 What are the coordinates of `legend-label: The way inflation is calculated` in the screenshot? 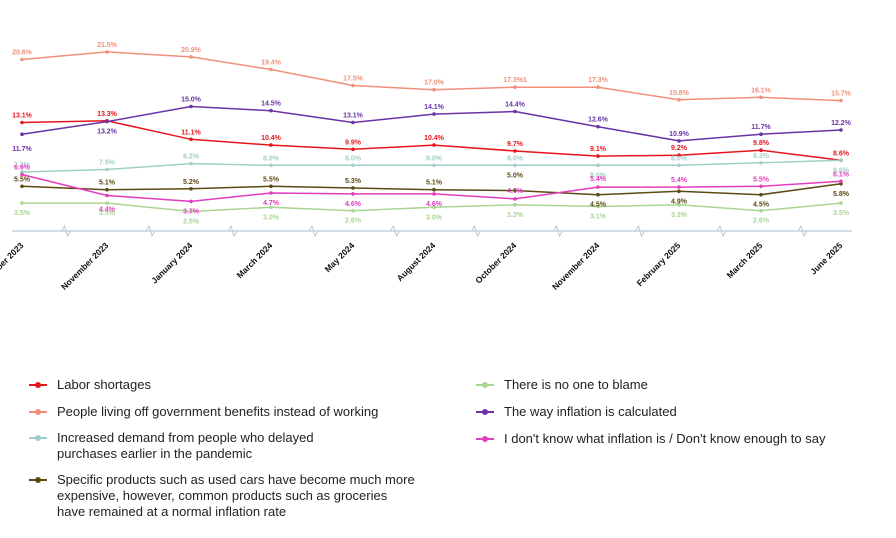 It's located at (590, 411).